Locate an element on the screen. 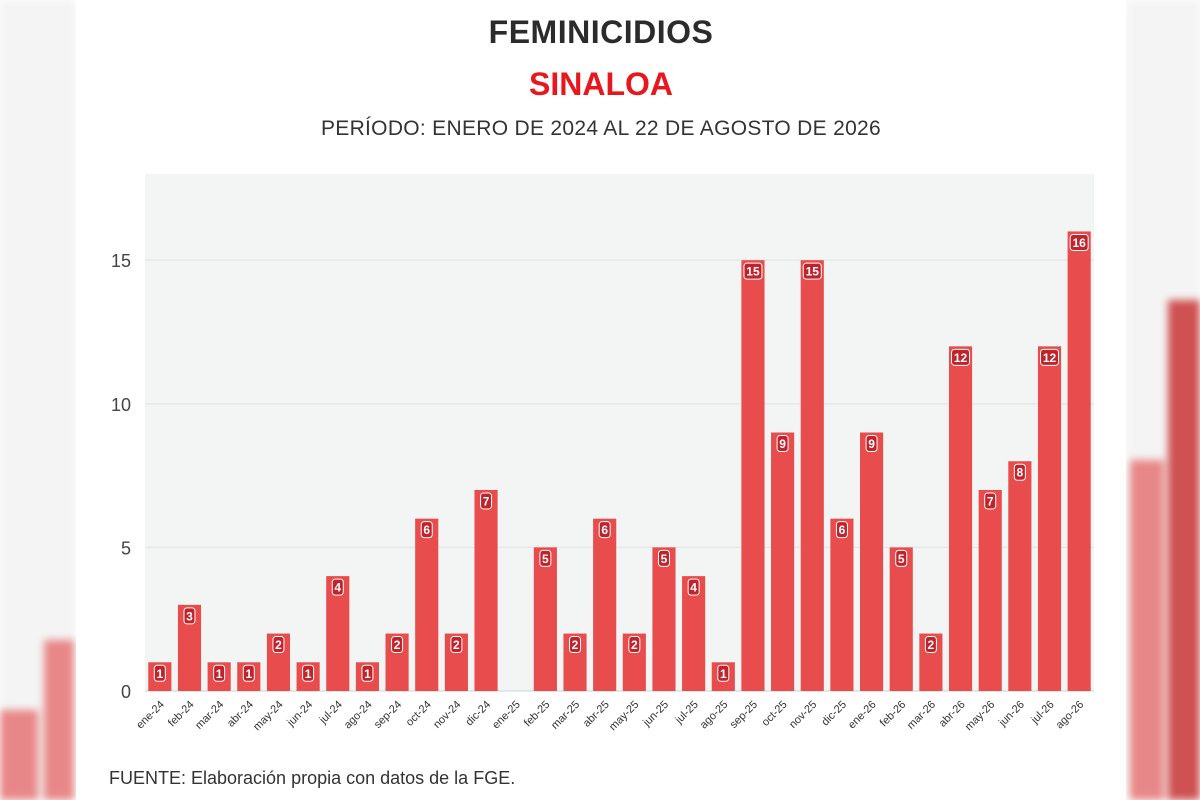 The width and height of the screenshot is (1200, 800). x-tick-label: ago-26 is located at coordinates (1070, 715).